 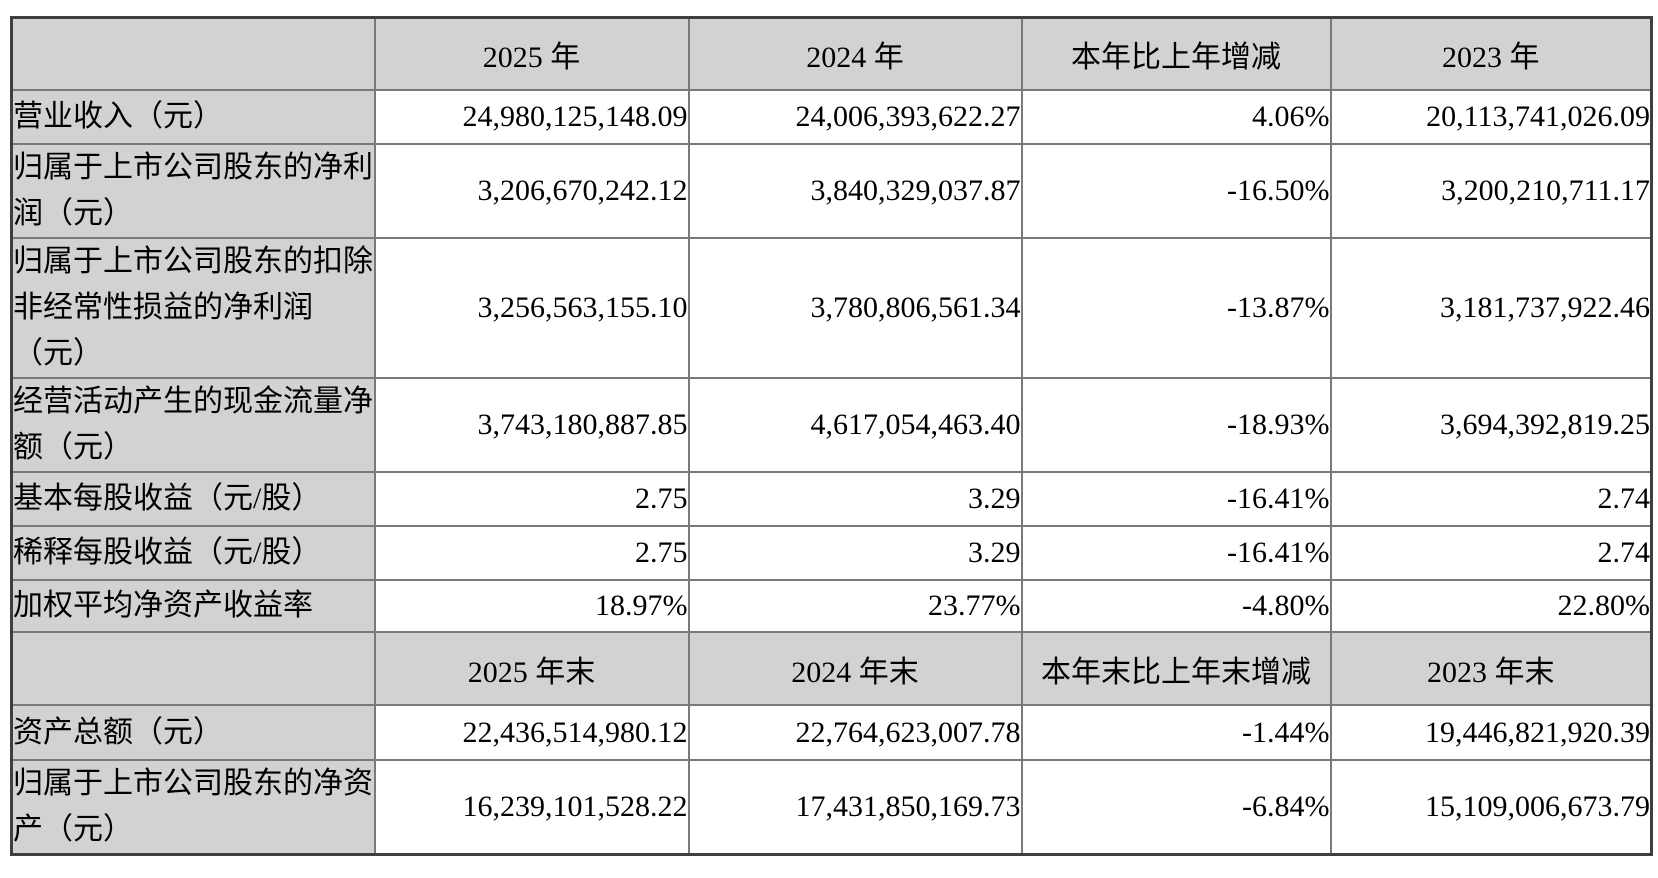 I want to click on period-header-row: 2025 年 2024 年 本年比上年增减 2023 年, so click(x=831, y=53).